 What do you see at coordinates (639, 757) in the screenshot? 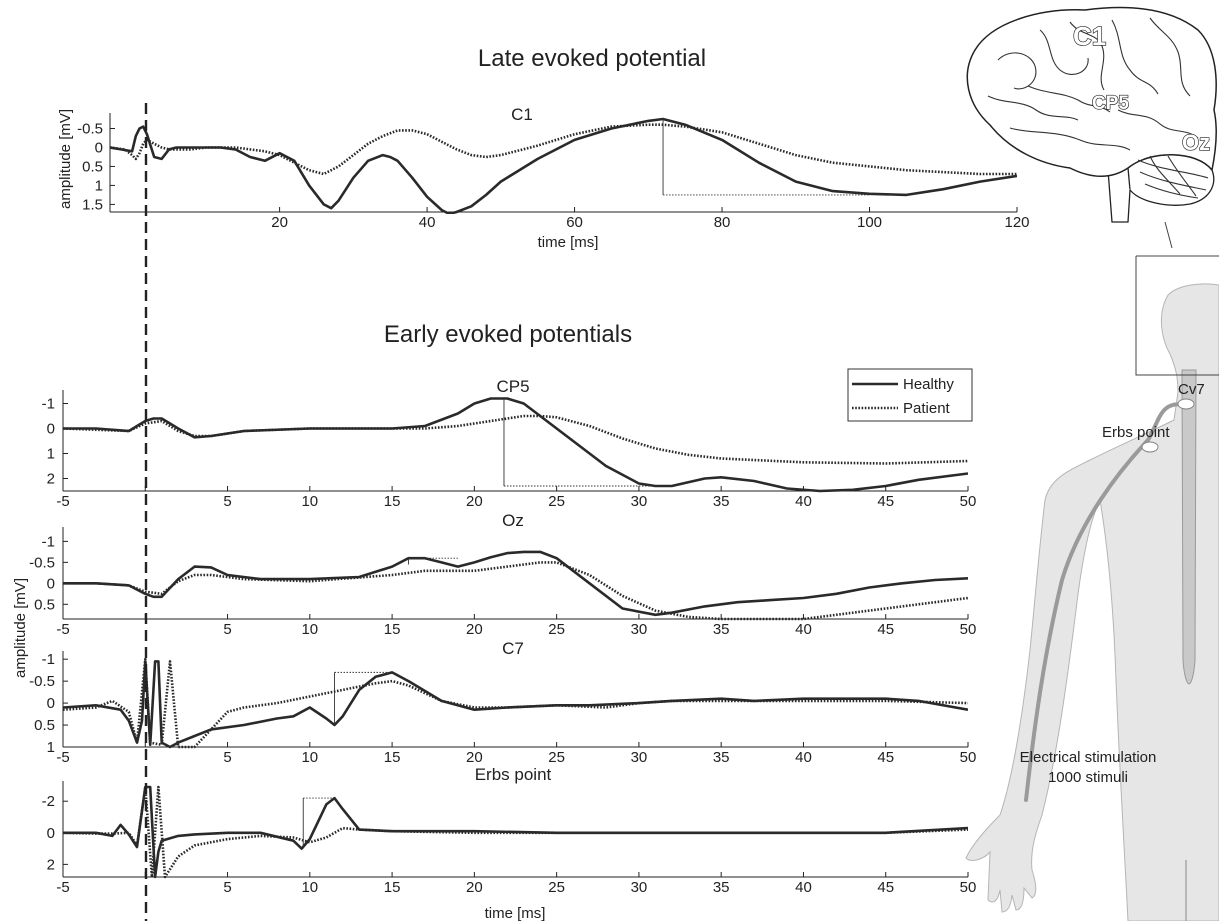
I see `c7-x-tick-label: 30` at bounding box center [639, 757].